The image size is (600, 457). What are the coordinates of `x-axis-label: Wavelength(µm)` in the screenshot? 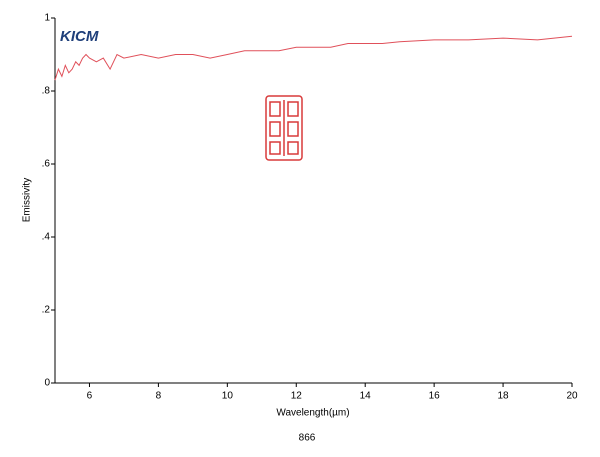 It's located at (312, 413).